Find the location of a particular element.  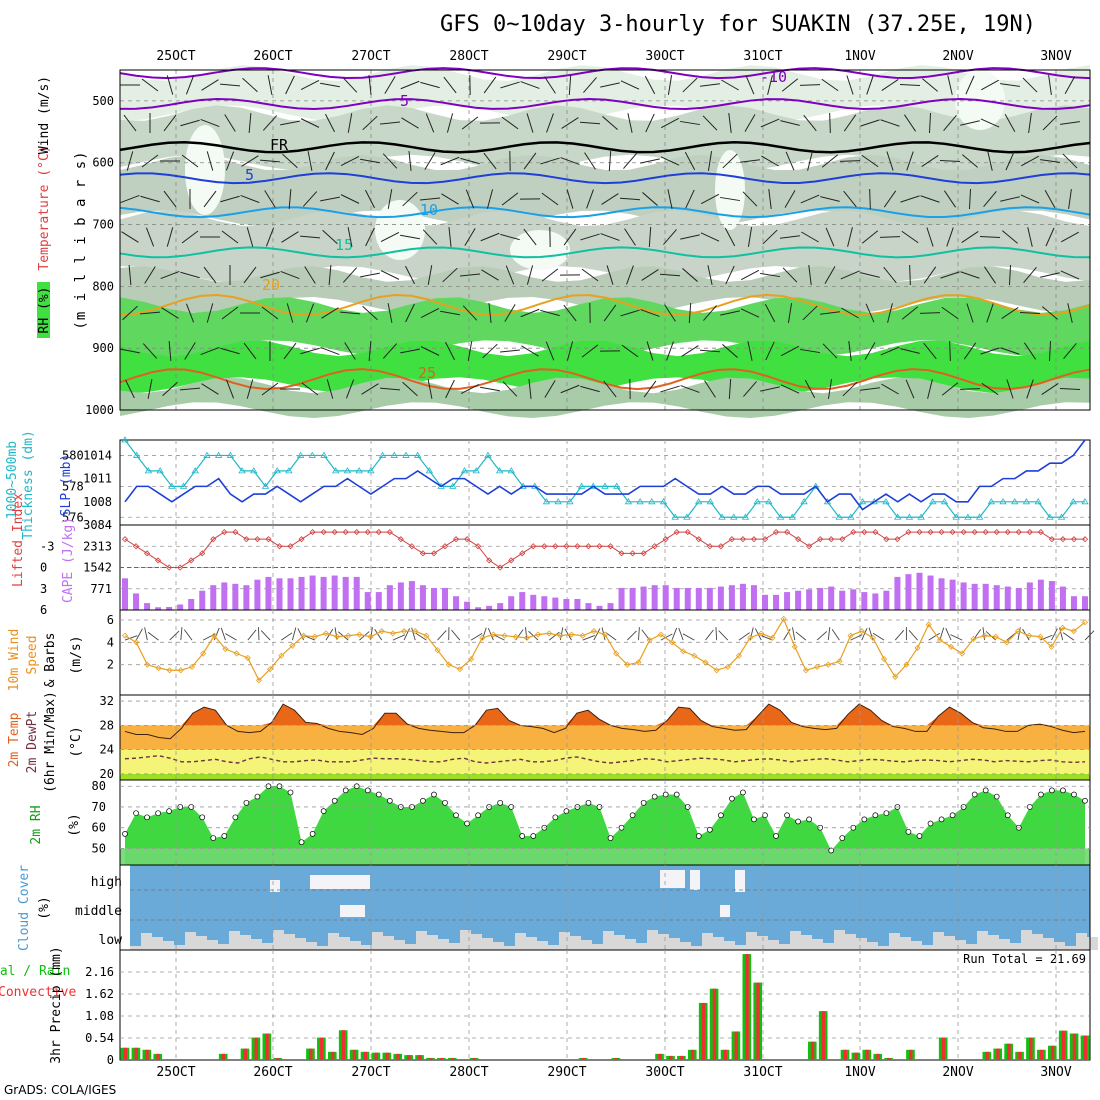

rh-tick-label: 70 is located at coordinates (99, 807).